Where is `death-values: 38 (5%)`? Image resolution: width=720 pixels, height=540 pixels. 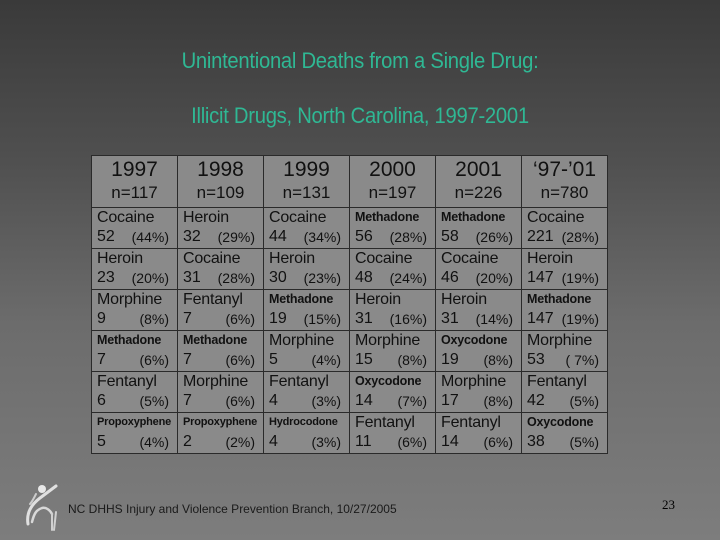 death-values: 38 (5%) is located at coordinates (567, 442).